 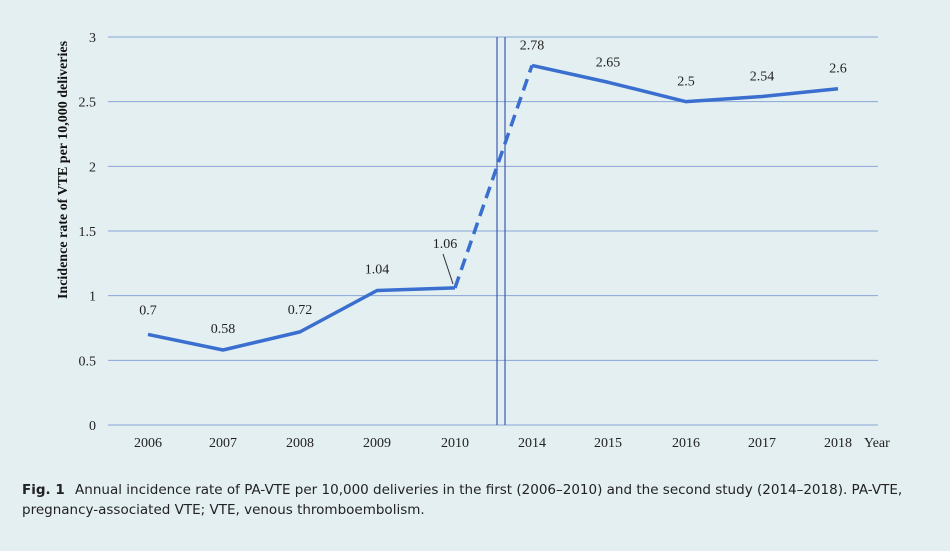 What do you see at coordinates (762, 443) in the screenshot?
I see `x-tick-label: 2017` at bounding box center [762, 443].